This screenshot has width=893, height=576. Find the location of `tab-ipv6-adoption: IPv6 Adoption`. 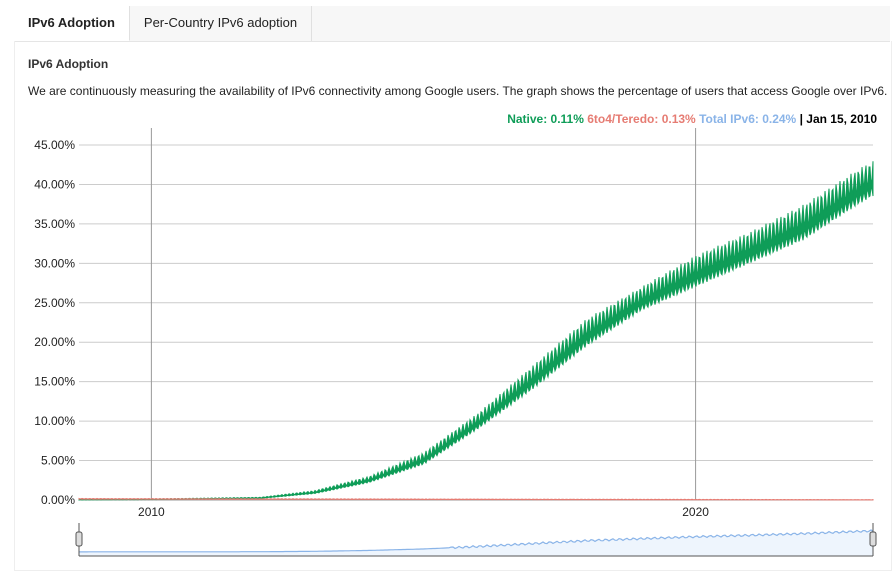

tab-ipv6-adoption: IPv6 Adoption is located at coordinates (72, 23).